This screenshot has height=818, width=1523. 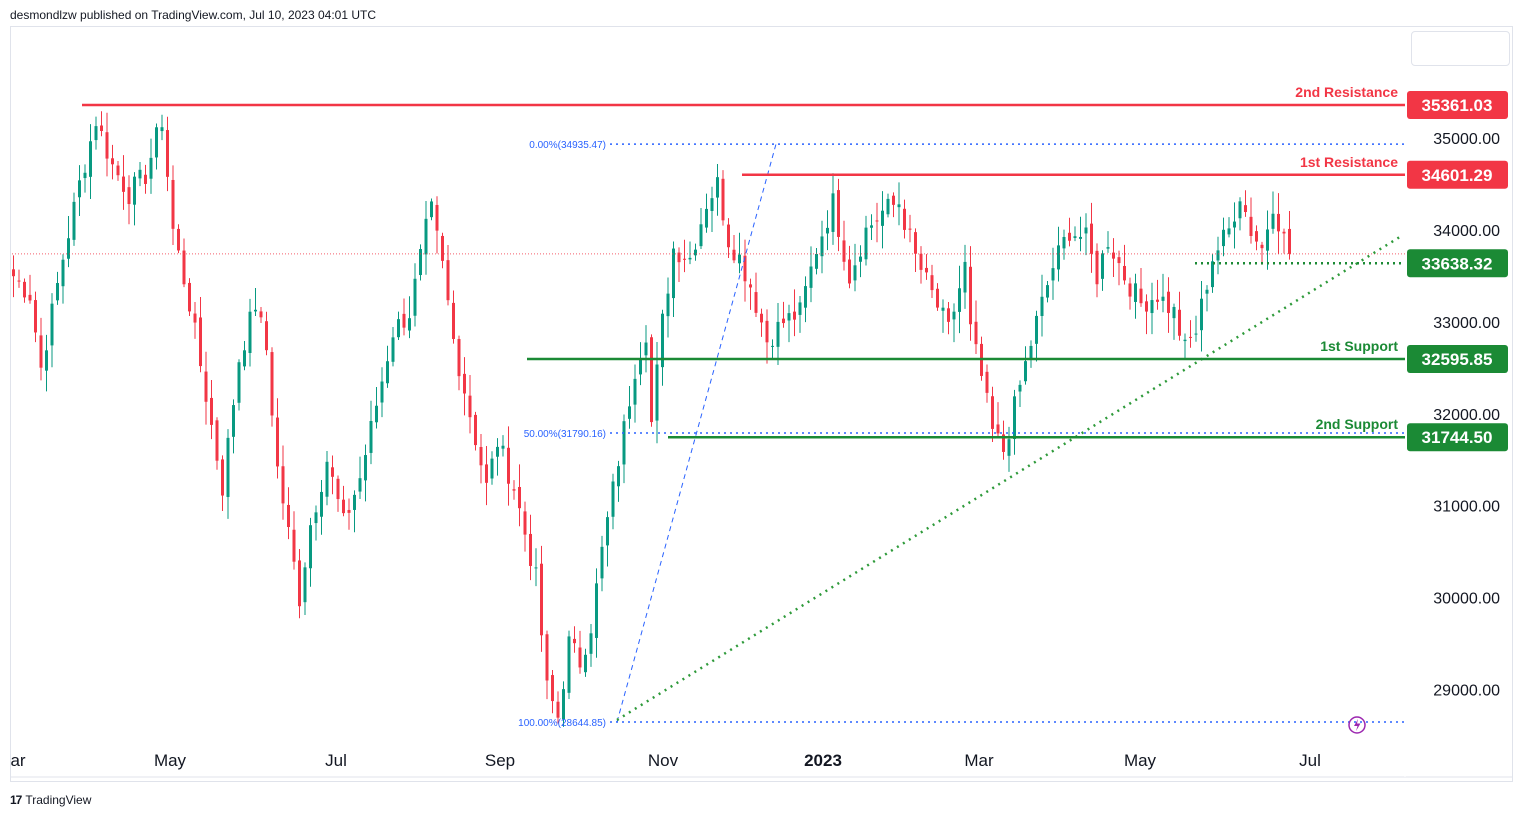 I want to click on y-tick-label: 31000.00, so click(x=1466, y=507).